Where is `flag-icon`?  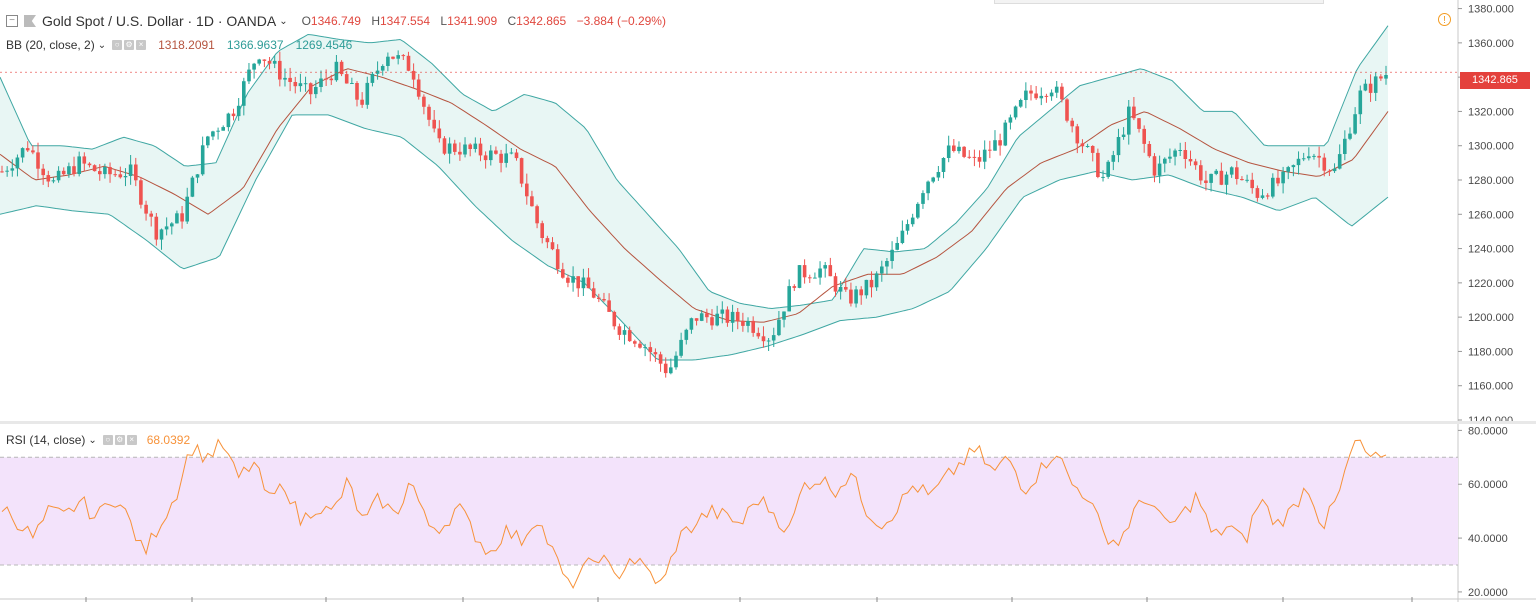 flag-icon is located at coordinates (30, 21).